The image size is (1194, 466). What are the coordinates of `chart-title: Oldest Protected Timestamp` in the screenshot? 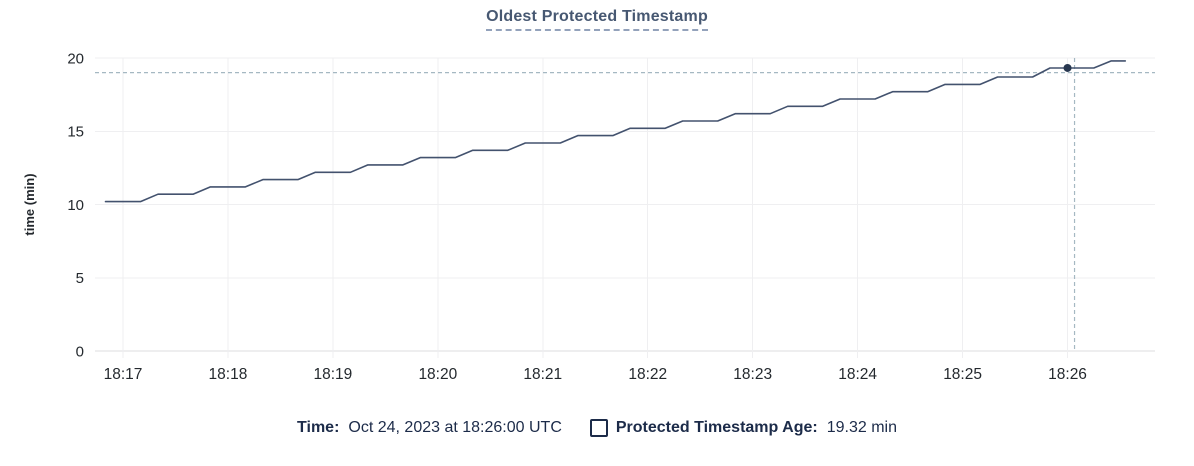 It's located at (597, 19).